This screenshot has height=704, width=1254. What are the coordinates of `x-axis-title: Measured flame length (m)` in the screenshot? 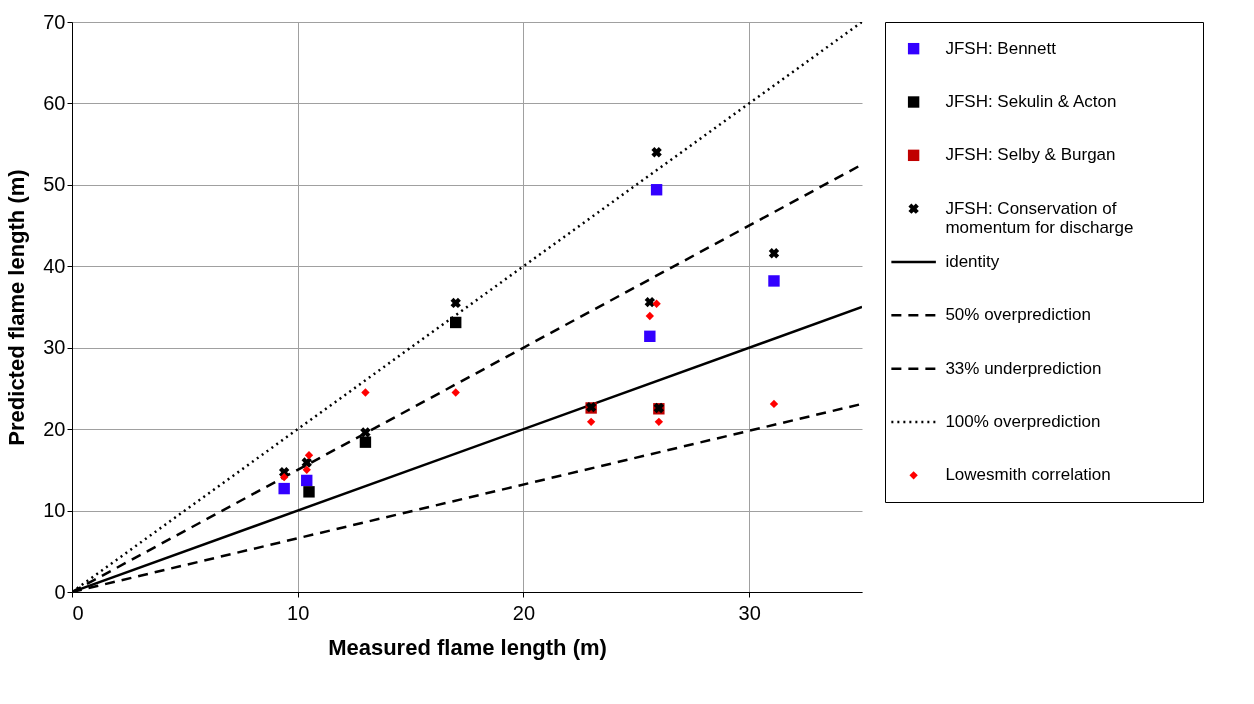 It's located at (467, 647).